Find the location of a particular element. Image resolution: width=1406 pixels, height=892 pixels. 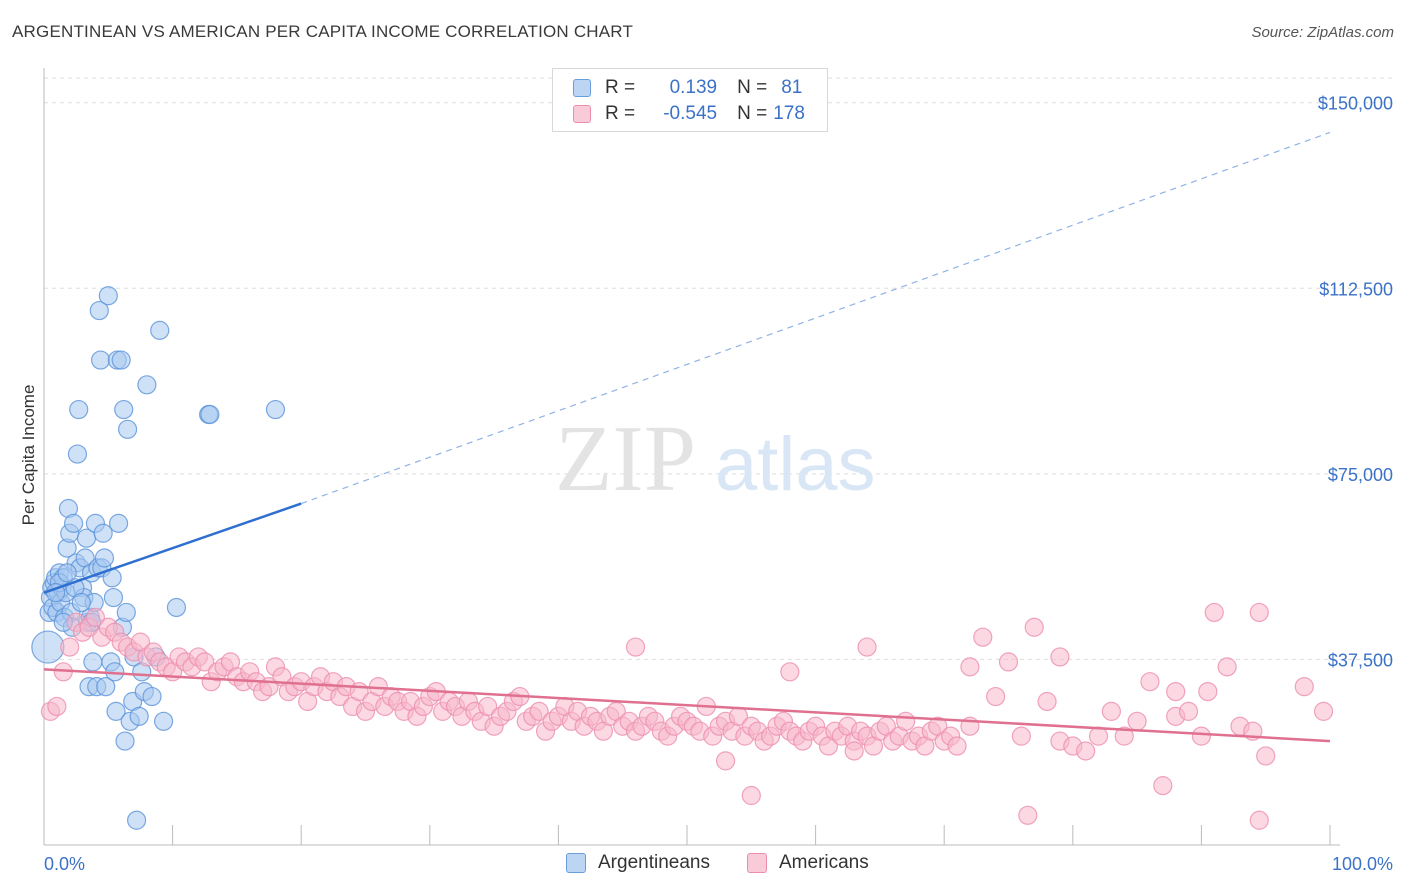

legend-r-value: 0.139 is located at coordinates (693, 87).